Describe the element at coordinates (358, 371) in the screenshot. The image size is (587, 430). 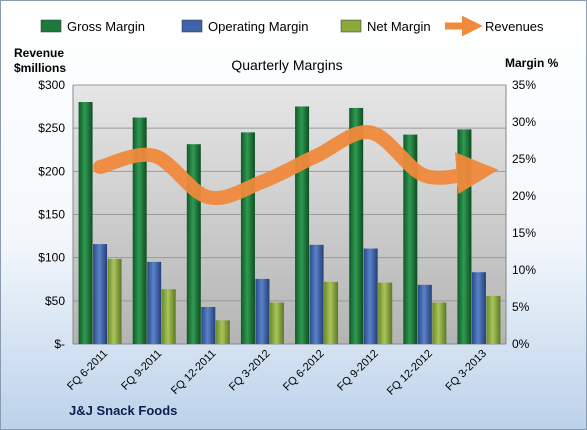
I see `category-label: FQ 9-2012` at that location.